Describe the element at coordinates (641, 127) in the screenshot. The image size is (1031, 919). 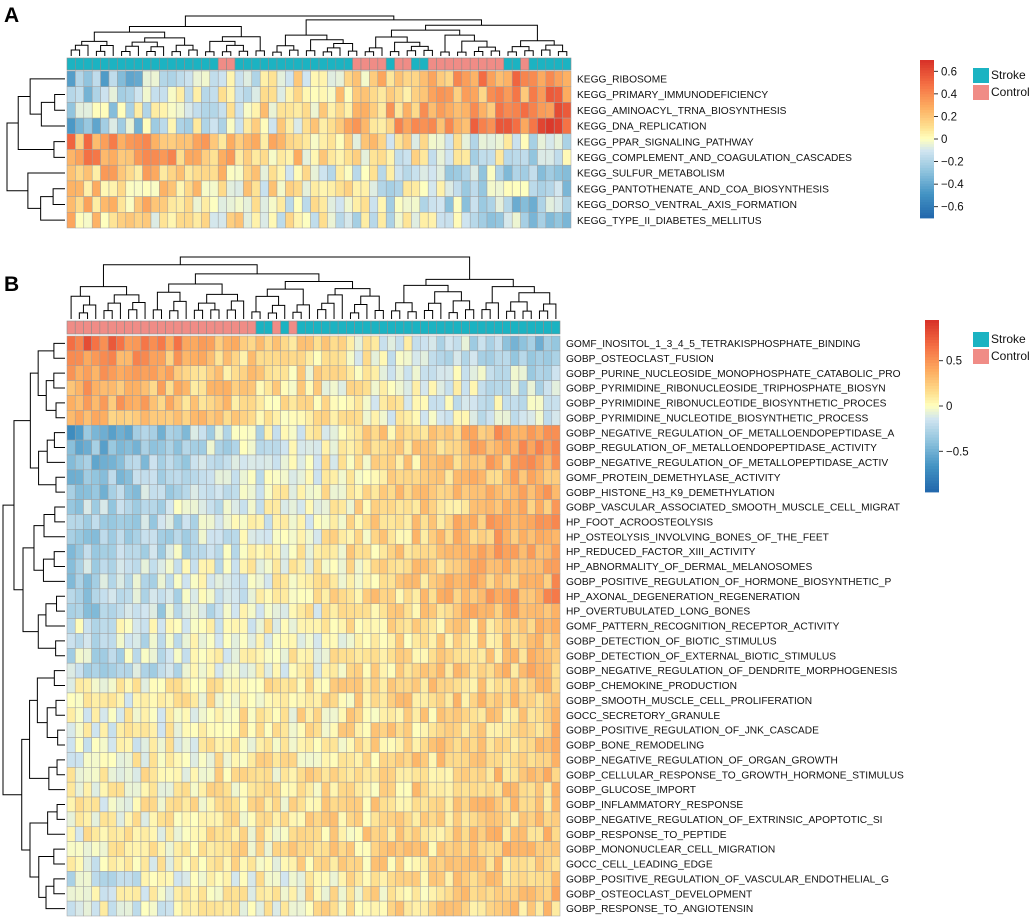
I see `panel-a-row-label: KEGG_DNA_REPLICATION` at that location.